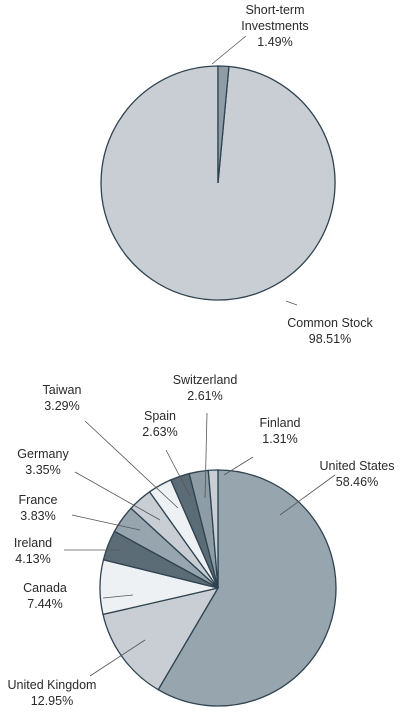 Image resolution: width=400 pixels, height=717 pixels. Describe the element at coordinates (44, 604) in the screenshot. I see `slice-label-line: 7.44%` at that location.